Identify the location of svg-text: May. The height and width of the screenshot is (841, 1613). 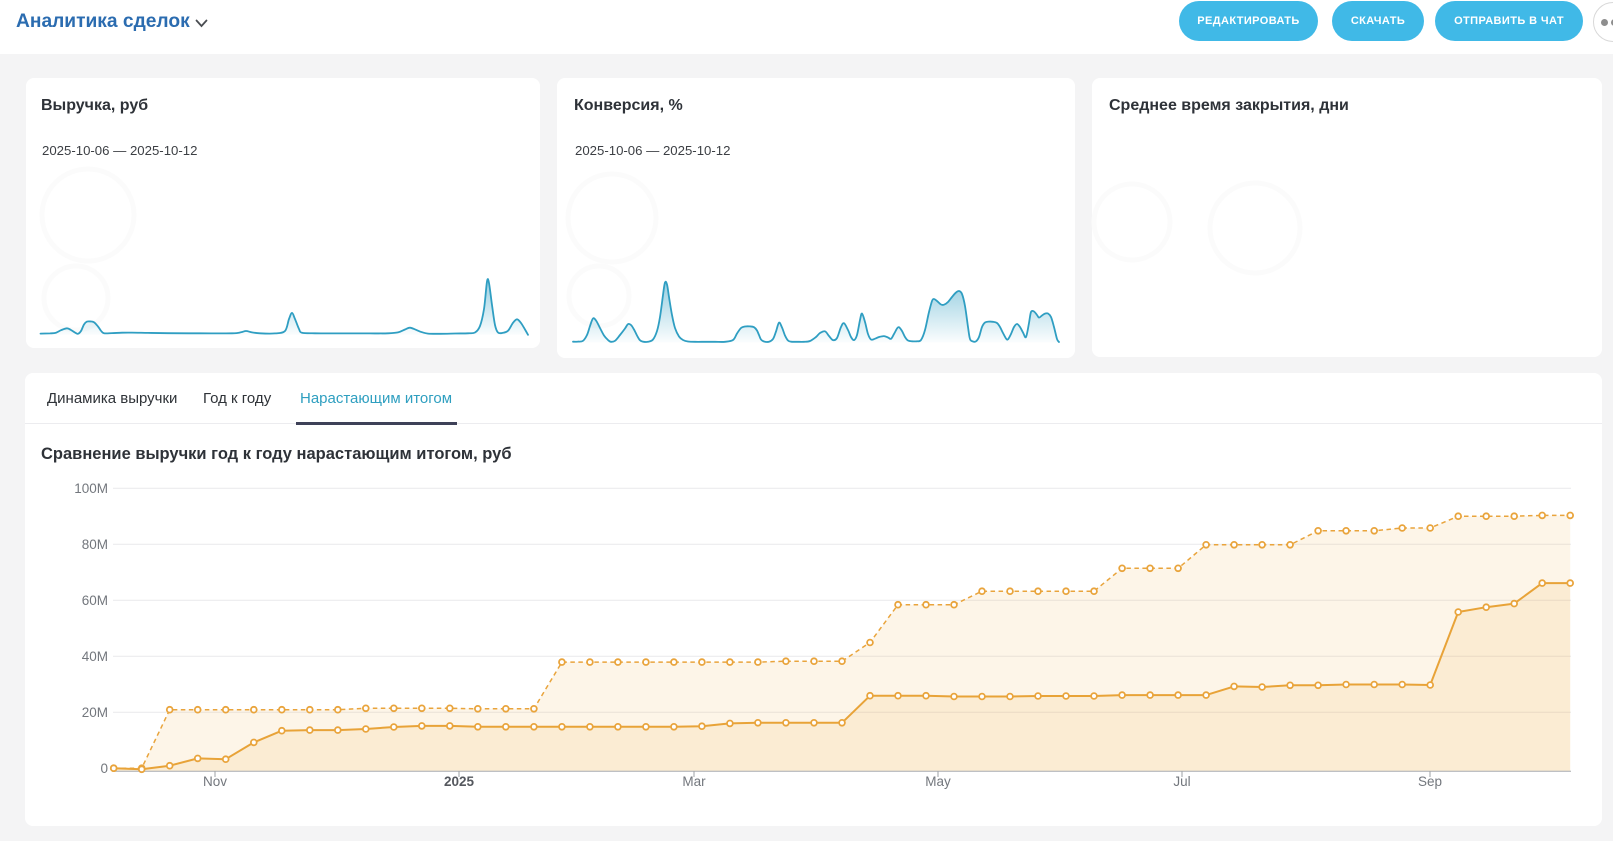
(938, 781).